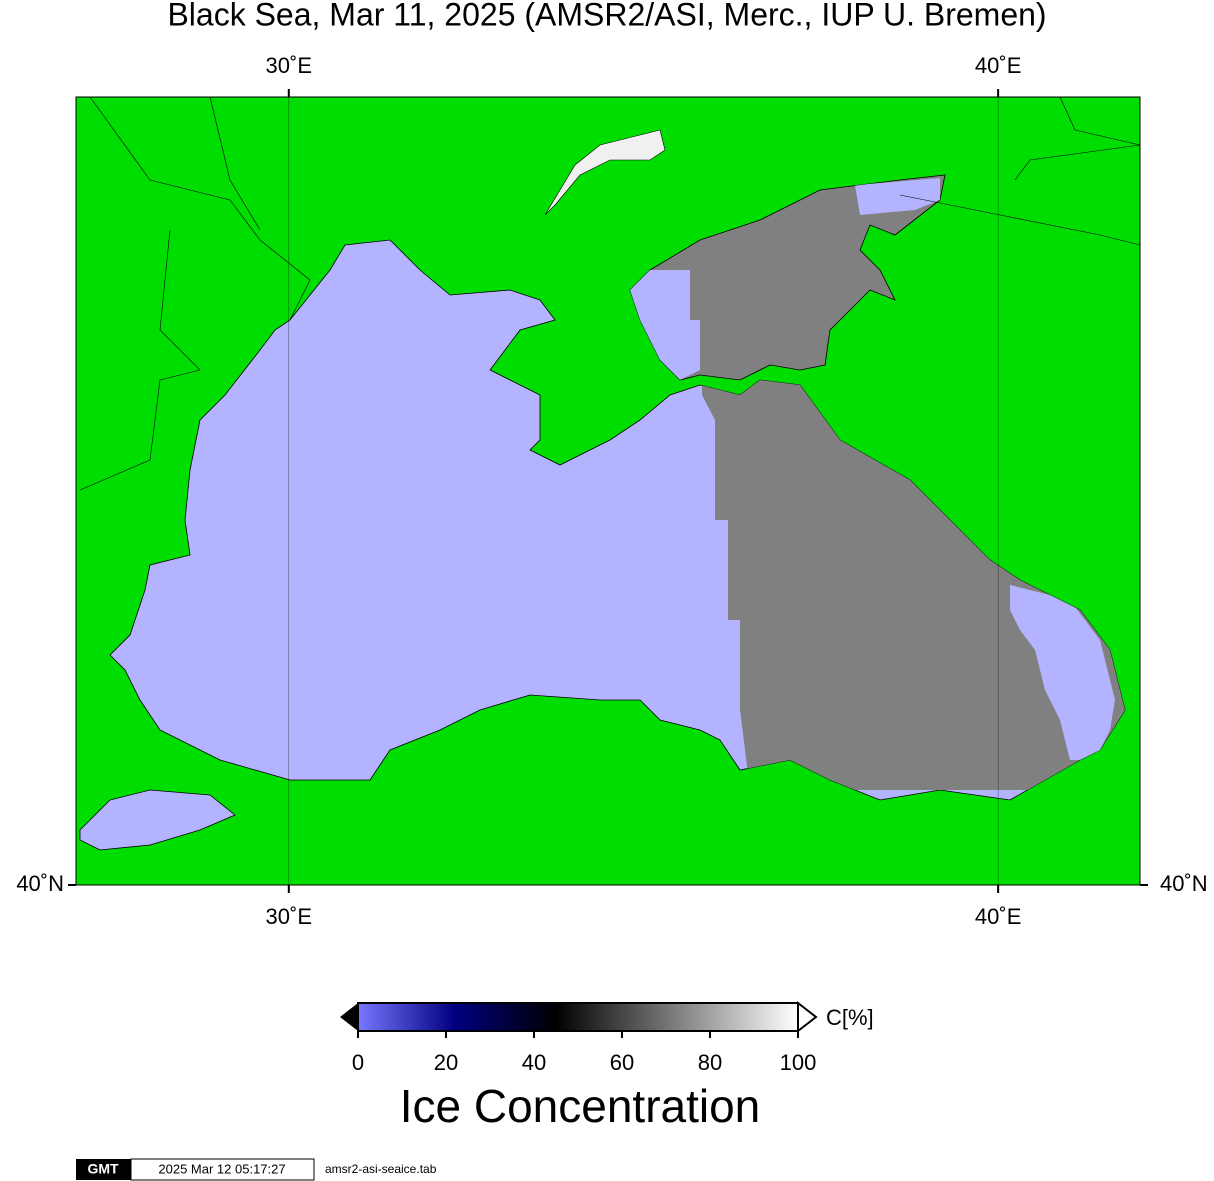 This screenshot has width=1214, height=1181. I want to click on gmt-logo: GMT, so click(103, 1169).